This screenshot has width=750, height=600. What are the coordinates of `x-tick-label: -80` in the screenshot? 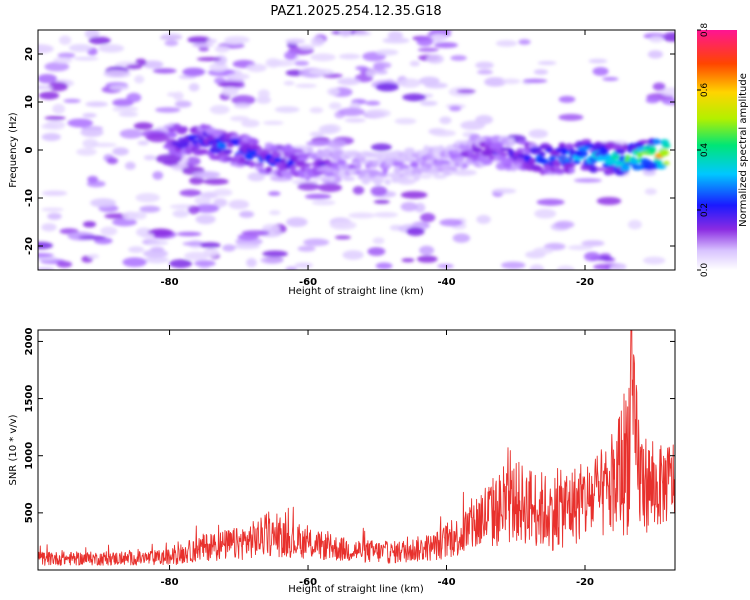 It's located at (170, 582).